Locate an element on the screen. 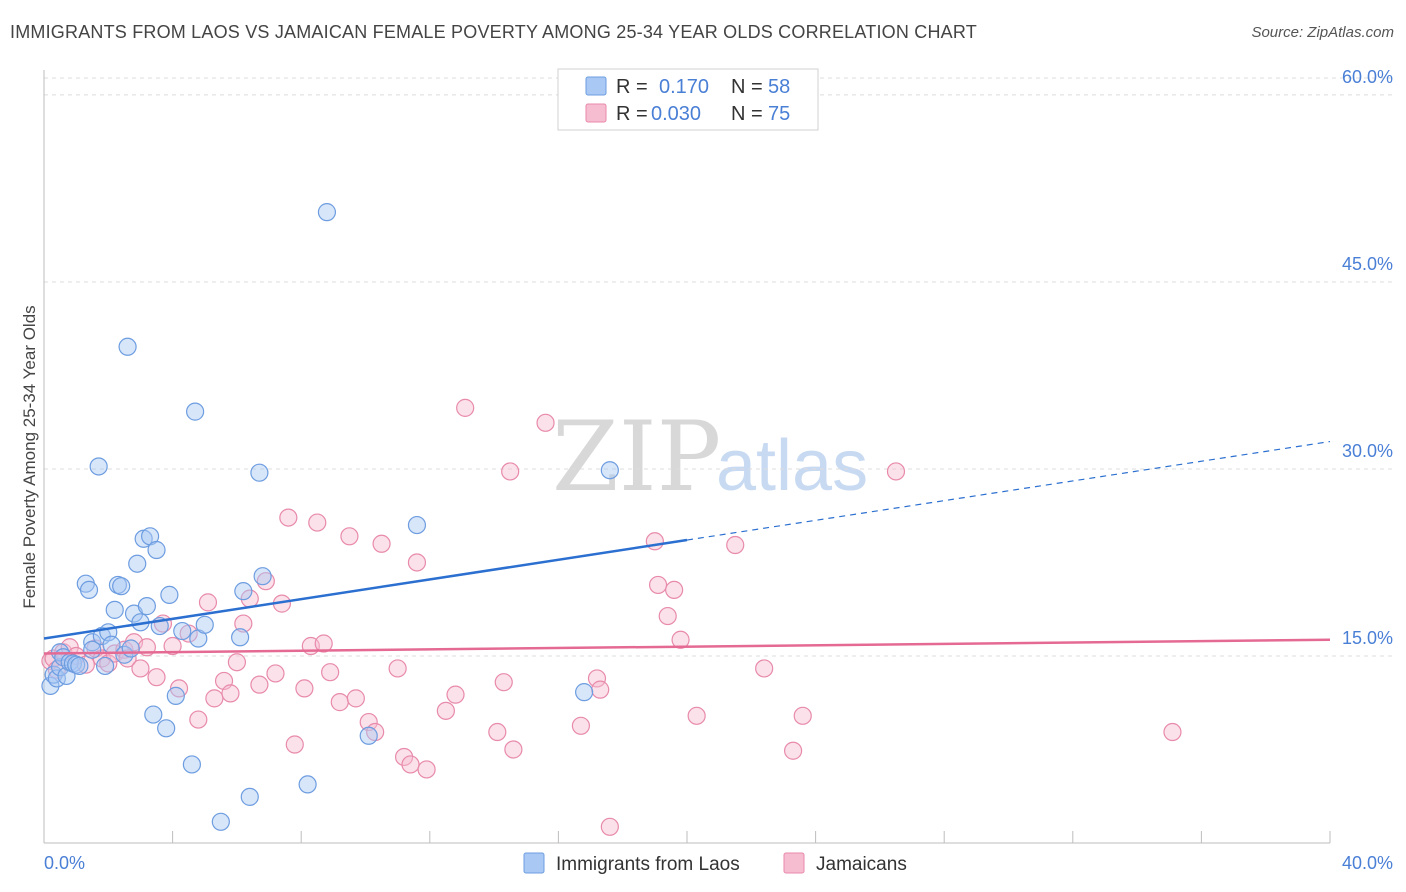  legend-n-label-pink: N = is located at coordinates (747, 114).